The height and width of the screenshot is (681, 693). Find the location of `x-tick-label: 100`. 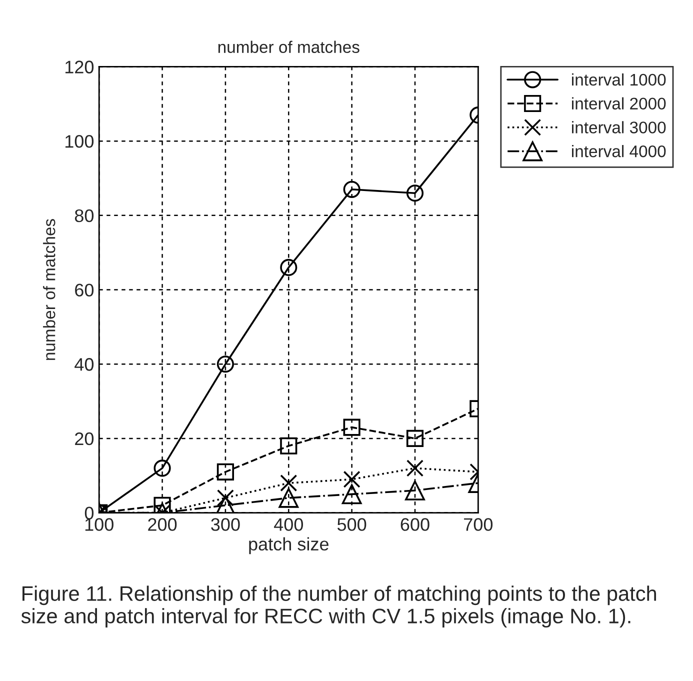

x-tick-label: 100 is located at coordinates (99, 524).